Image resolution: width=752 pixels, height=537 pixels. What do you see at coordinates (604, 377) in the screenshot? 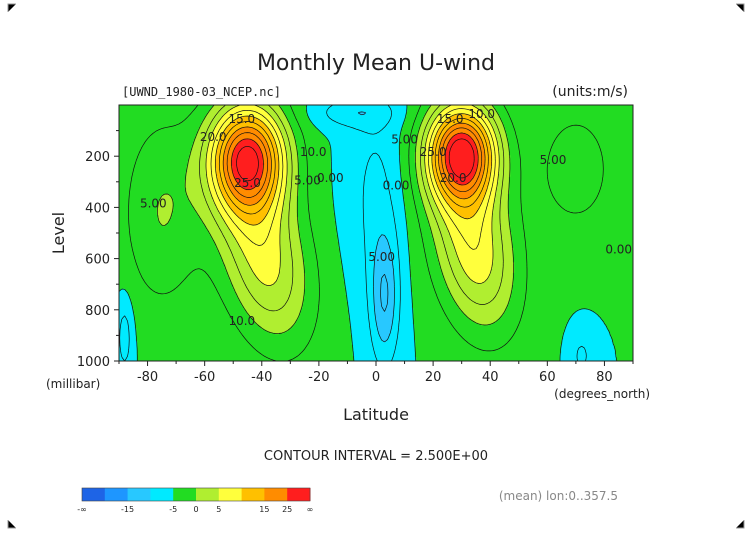
I see `x-tick-label: 80` at bounding box center [604, 377].